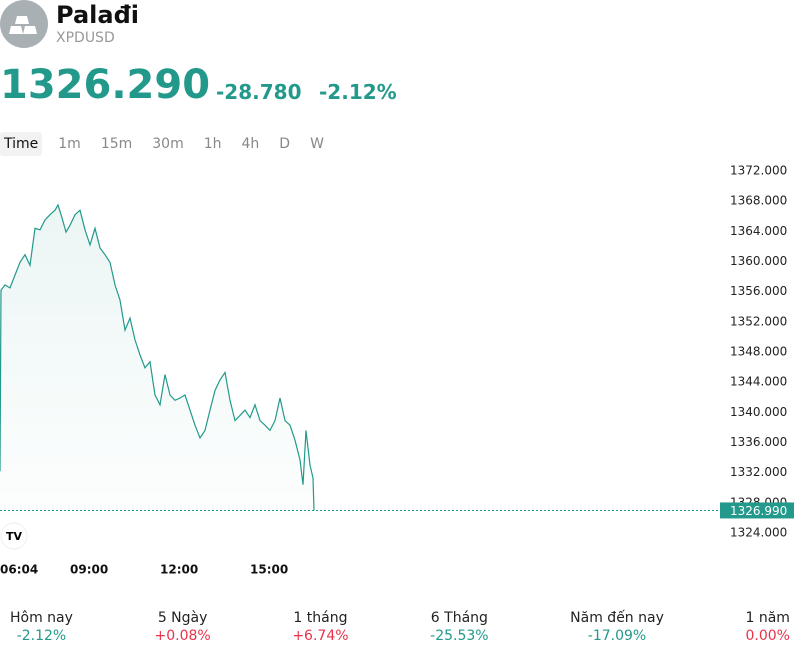 This screenshot has height=658, width=800. What do you see at coordinates (767, 618) in the screenshot?
I see `period-label: 1 năm` at bounding box center [767, 618].